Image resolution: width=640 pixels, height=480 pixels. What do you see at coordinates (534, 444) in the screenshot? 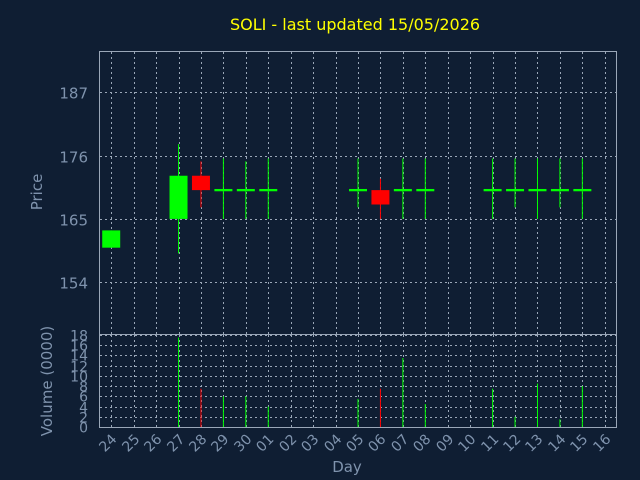
I see `x-tick-label: 13` at bounding box center [534, 444].